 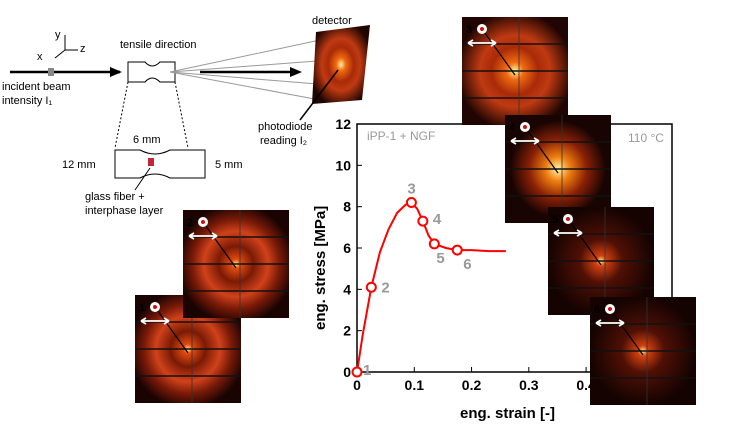 What do you see at coordinates (529, 385) in the screenshot?
I see `x-tick-label: 0.3` at bounding box center [529, 385].